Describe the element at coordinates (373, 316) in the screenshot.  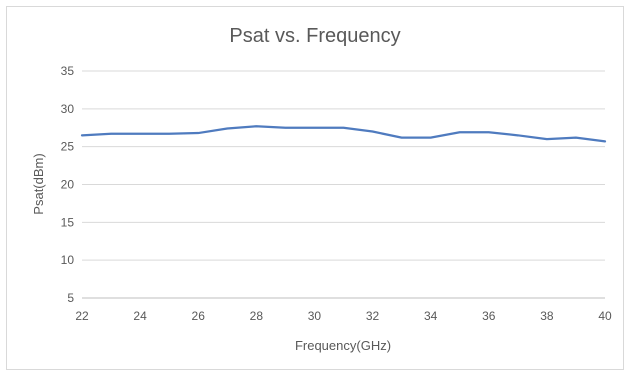
I see `x-tick-label-5: 32` at that location.